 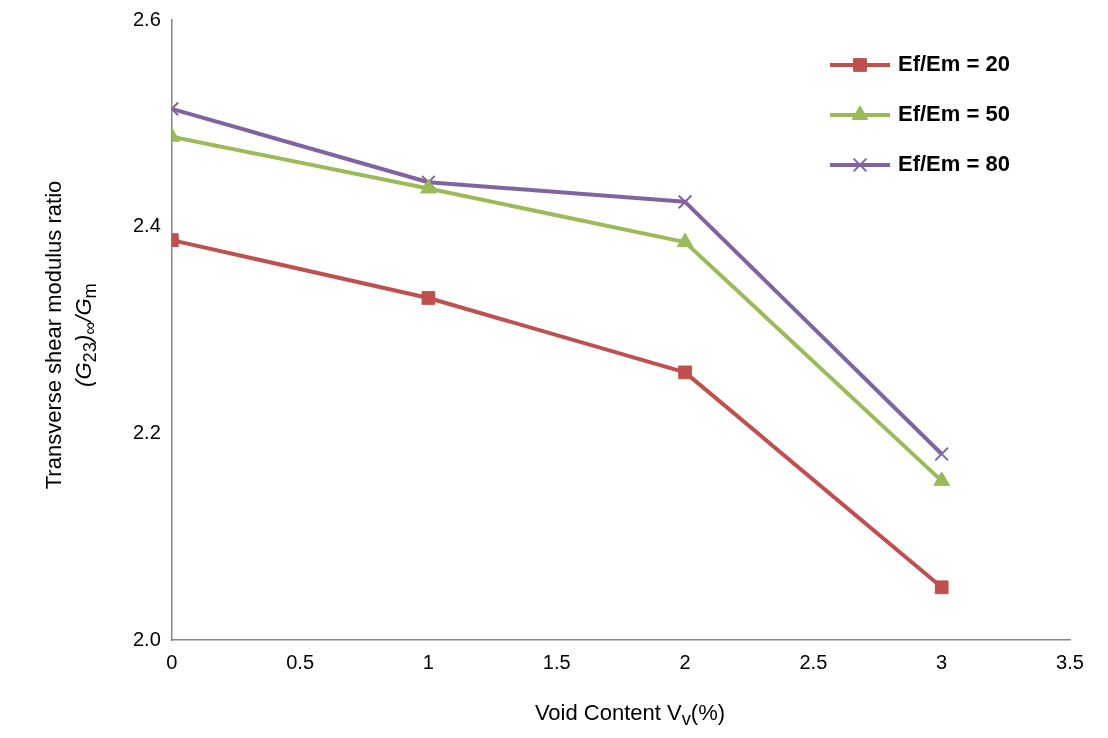 I want to click on x-tick-label: 2, so click(x=685, y=661).